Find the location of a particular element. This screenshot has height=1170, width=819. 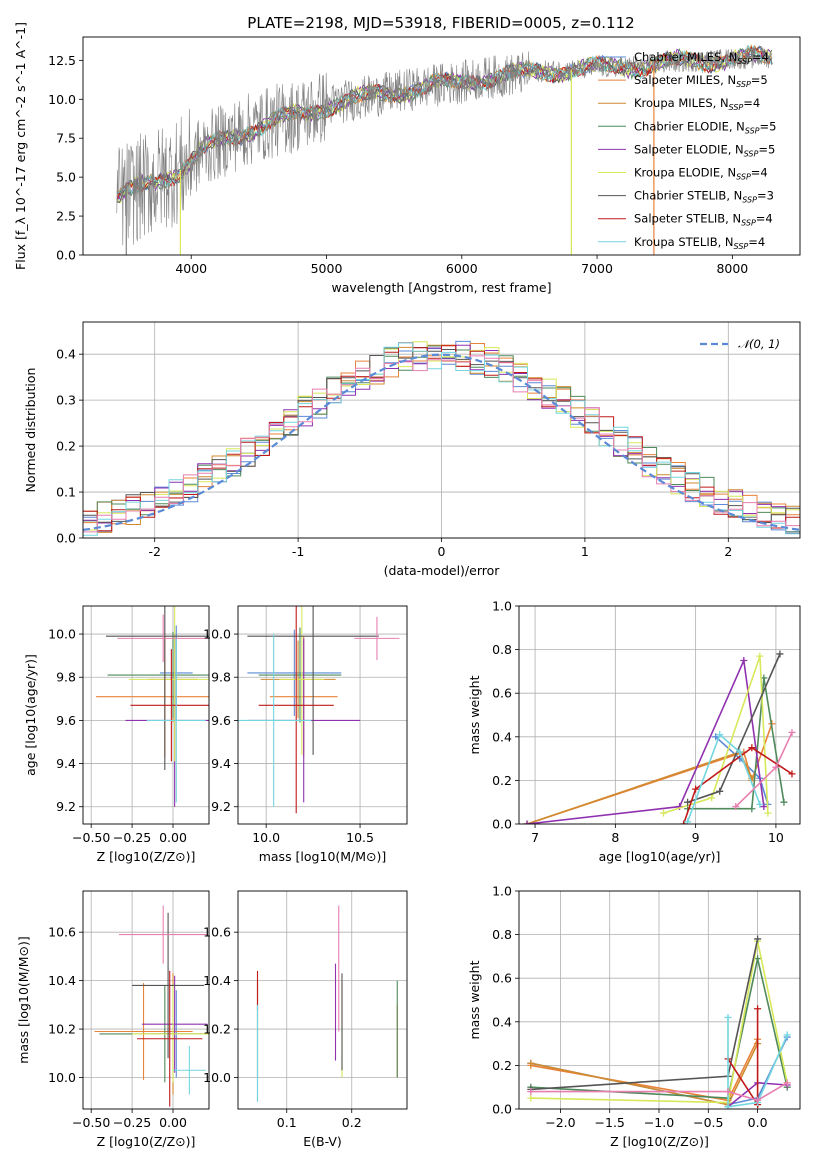

y-tick-label: 5.0 is located at coordinates (66, 177).